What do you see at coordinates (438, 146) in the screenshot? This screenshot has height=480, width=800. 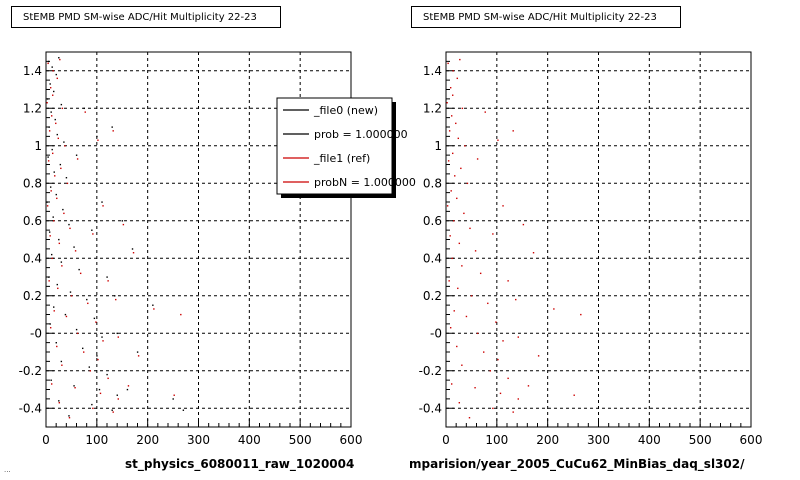 I see `right-y-tick-label: 1` at bounding box center [438, 146].